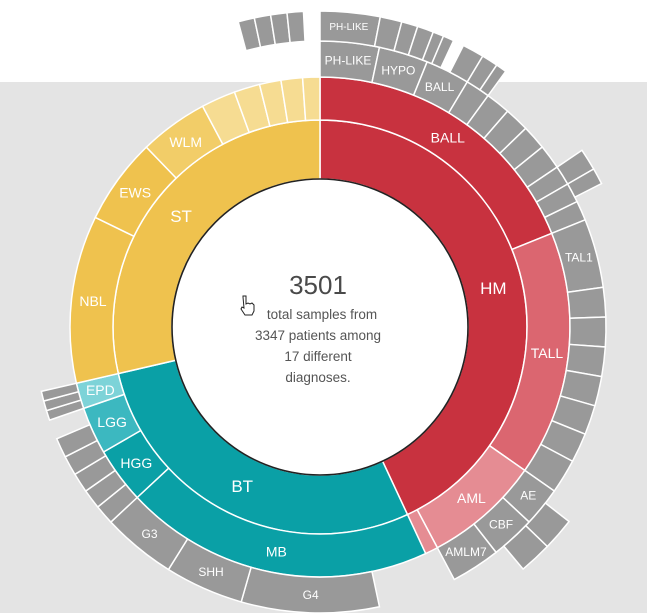 The image size is (647, 613). I want to click on subtype-label-g3: G3, so click(150, 534).